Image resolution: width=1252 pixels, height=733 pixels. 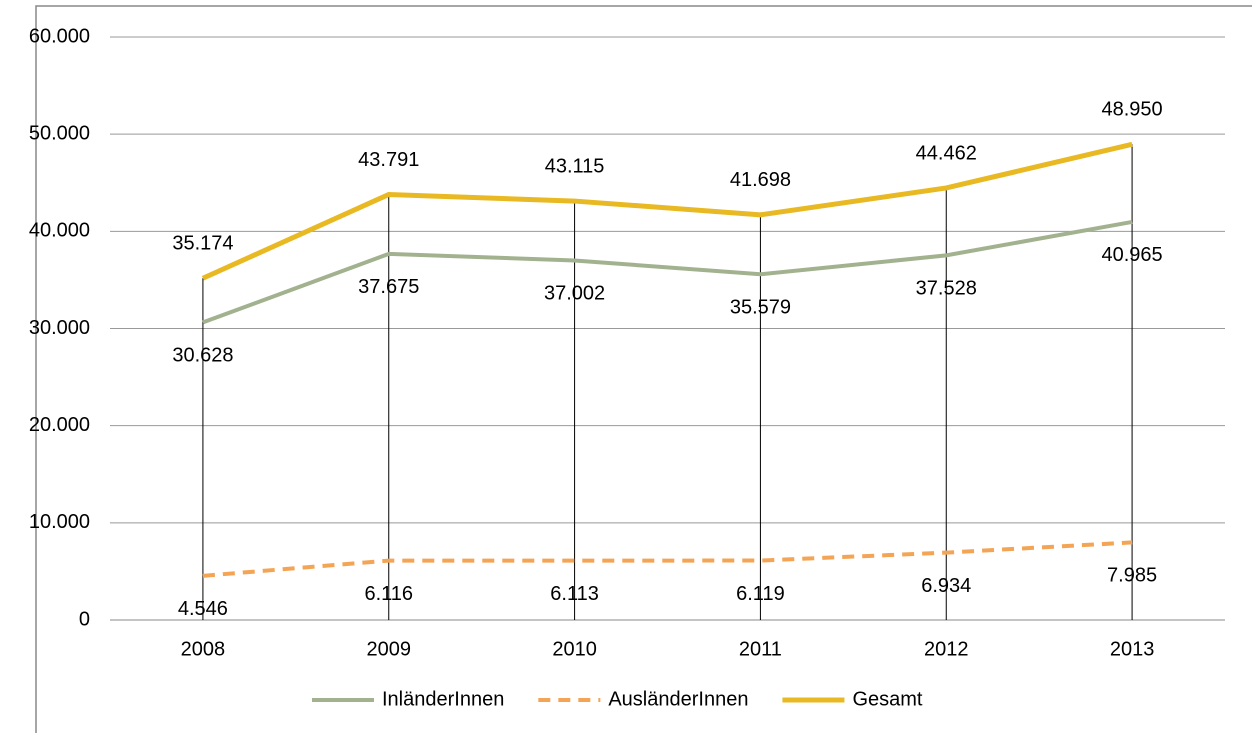 What do you see at coordinates (946, 649) in the screenshot?
I see `x-tick-label: 2012` at bounding box center [946, 649].